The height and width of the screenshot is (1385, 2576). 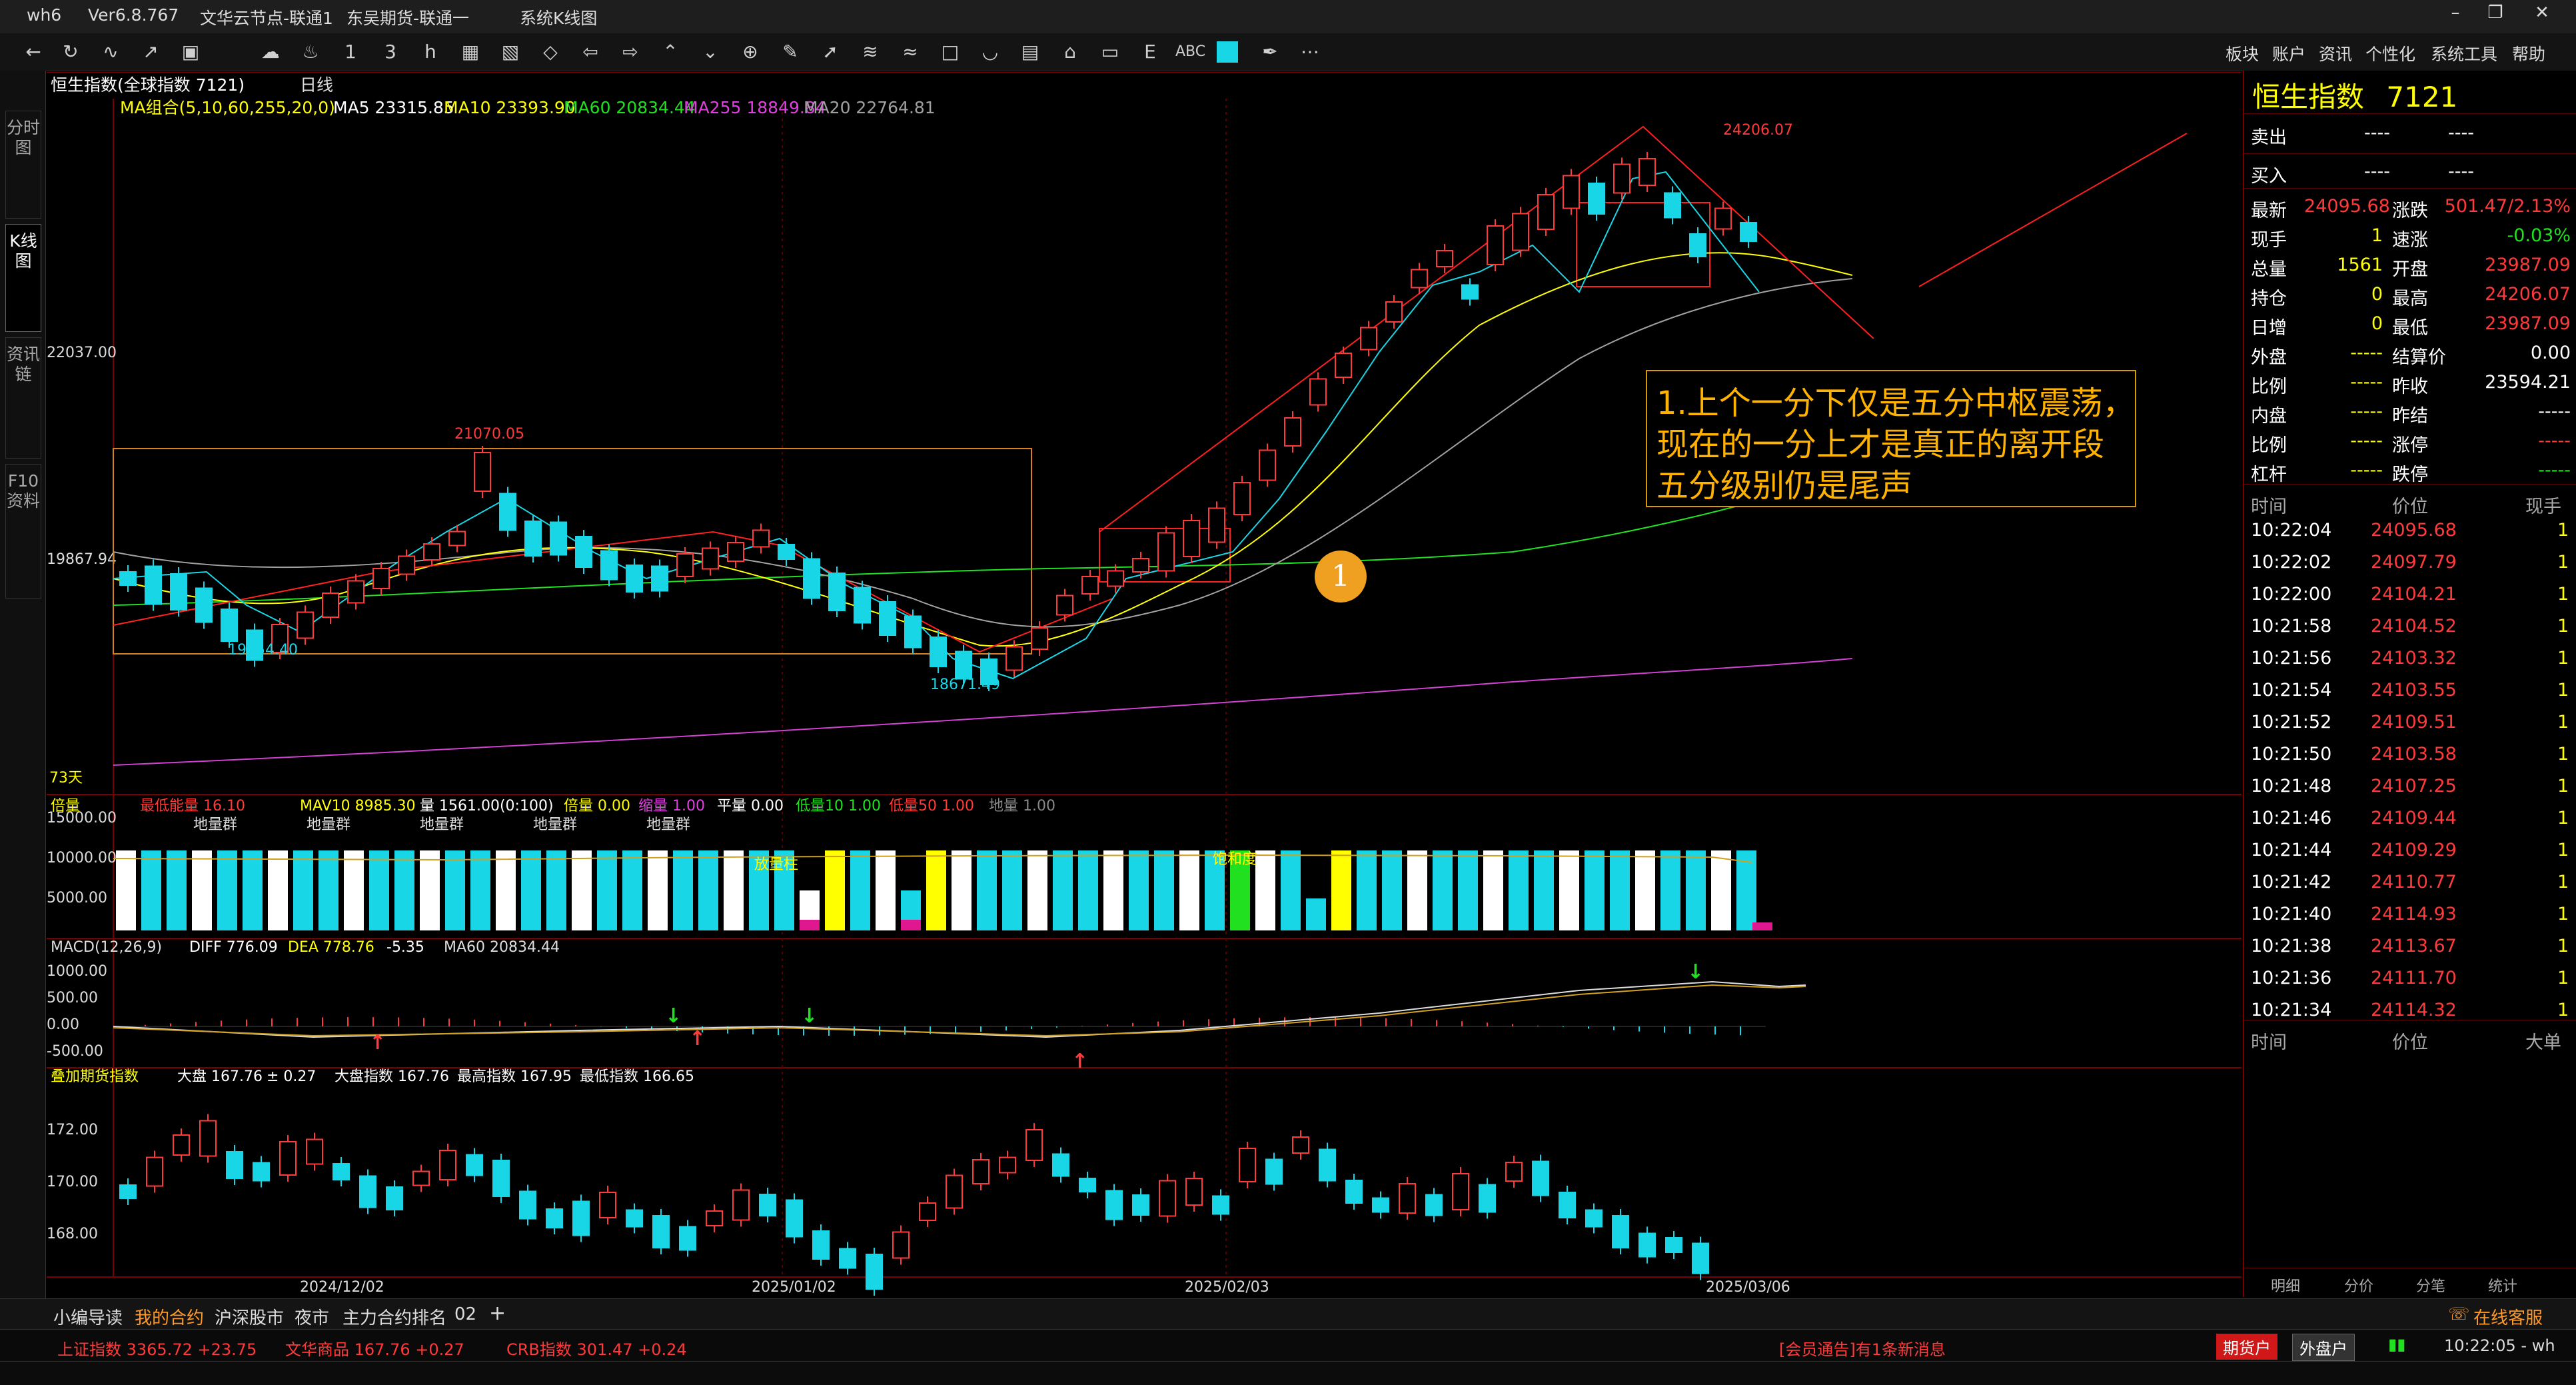 What do you see at coordinates (157, 1349) in the screenshot?
I see `sh-index-ticker: 上证指数 3365.72 +23.75` at bounding box center [157, 1349].